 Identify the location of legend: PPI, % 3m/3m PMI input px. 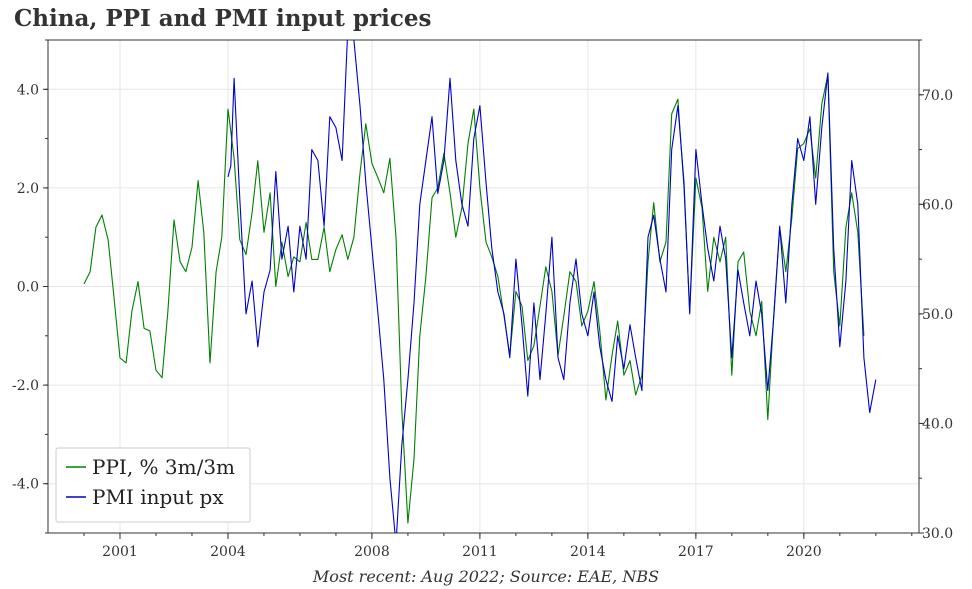
(153, 485).